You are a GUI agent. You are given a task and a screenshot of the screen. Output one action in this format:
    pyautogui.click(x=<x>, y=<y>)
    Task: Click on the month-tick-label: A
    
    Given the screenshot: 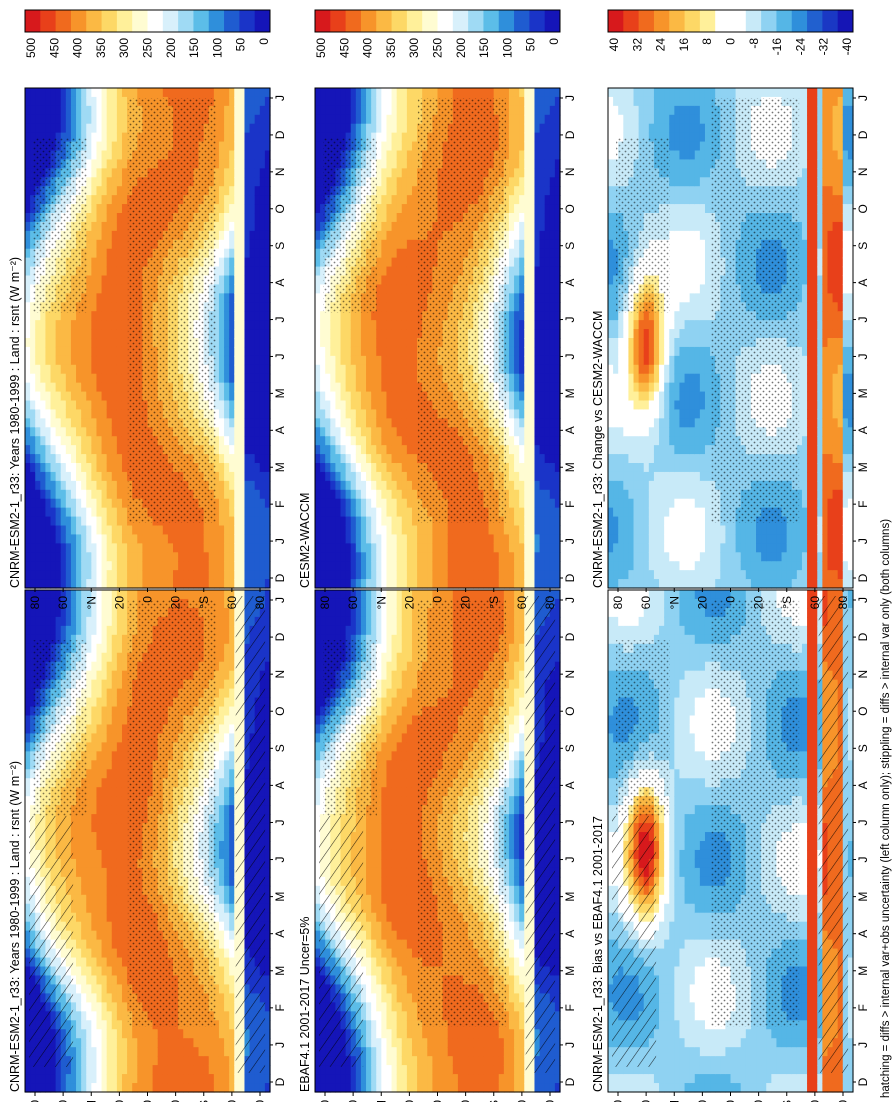 What is the action you would take?
    pyautogui.click(x=280, y=785)
    